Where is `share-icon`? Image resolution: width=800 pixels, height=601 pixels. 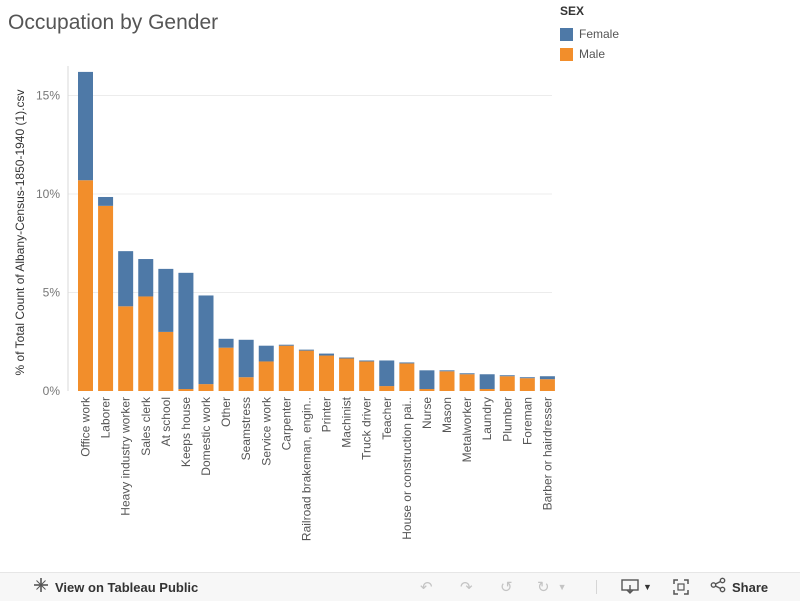
share-icon is located at coordinates (718, 587).